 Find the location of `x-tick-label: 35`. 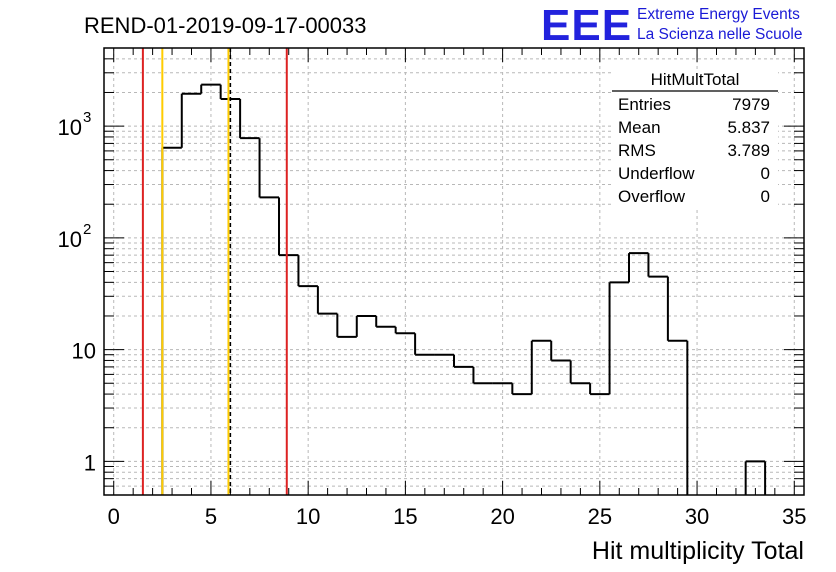

x-tick-label: 35 is located at coordinates (794, 516).